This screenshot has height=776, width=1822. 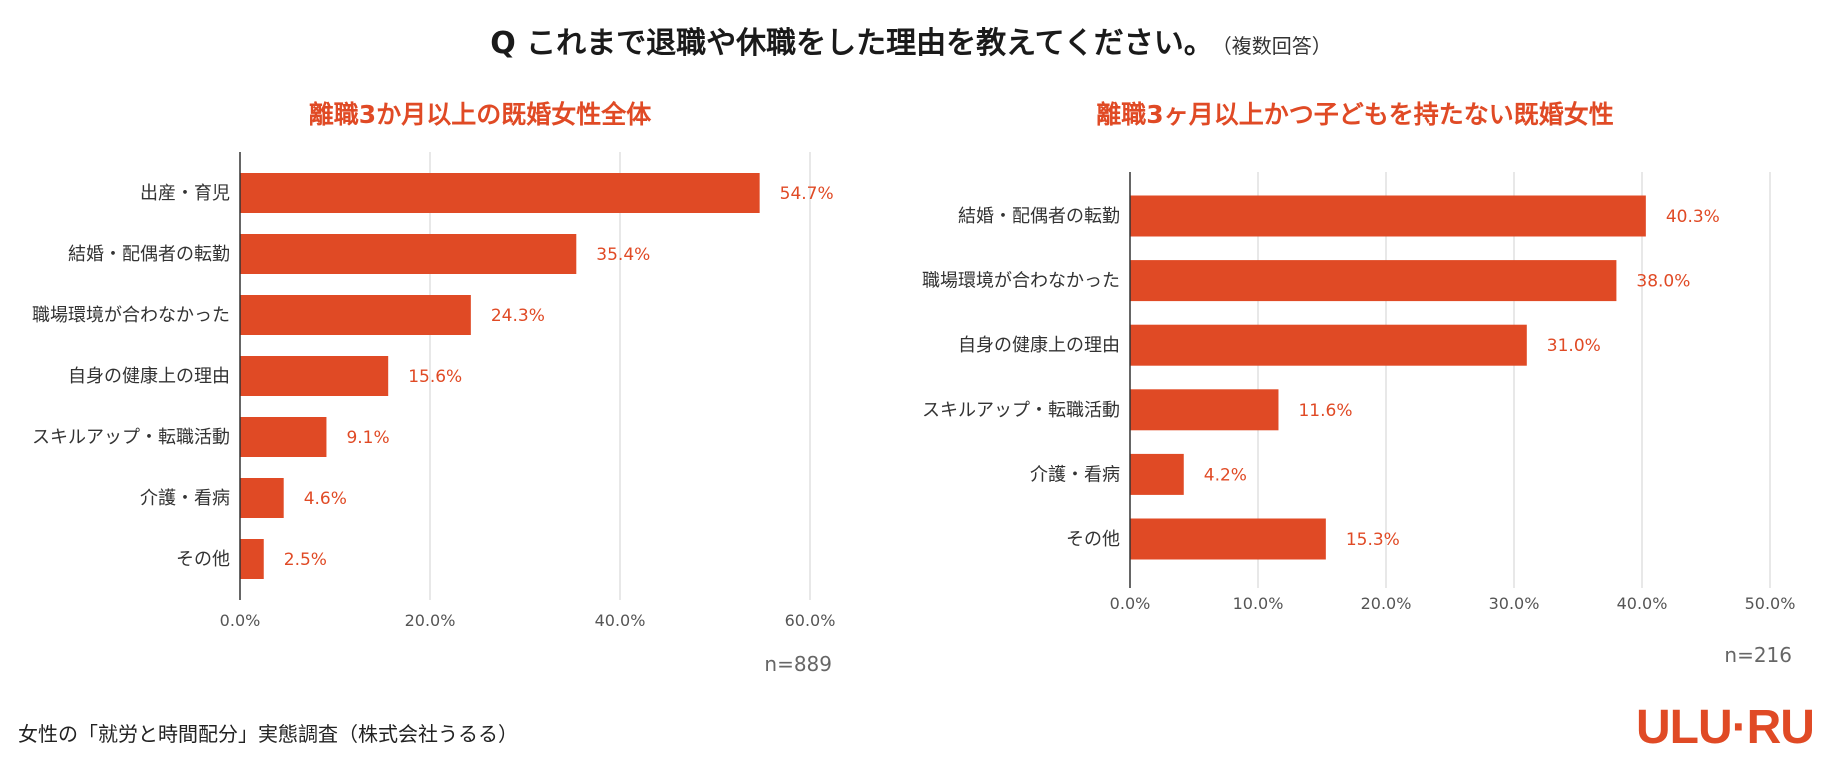 I want to click on value-label-right-4: 4.2%, so click(x=1225, y=475).